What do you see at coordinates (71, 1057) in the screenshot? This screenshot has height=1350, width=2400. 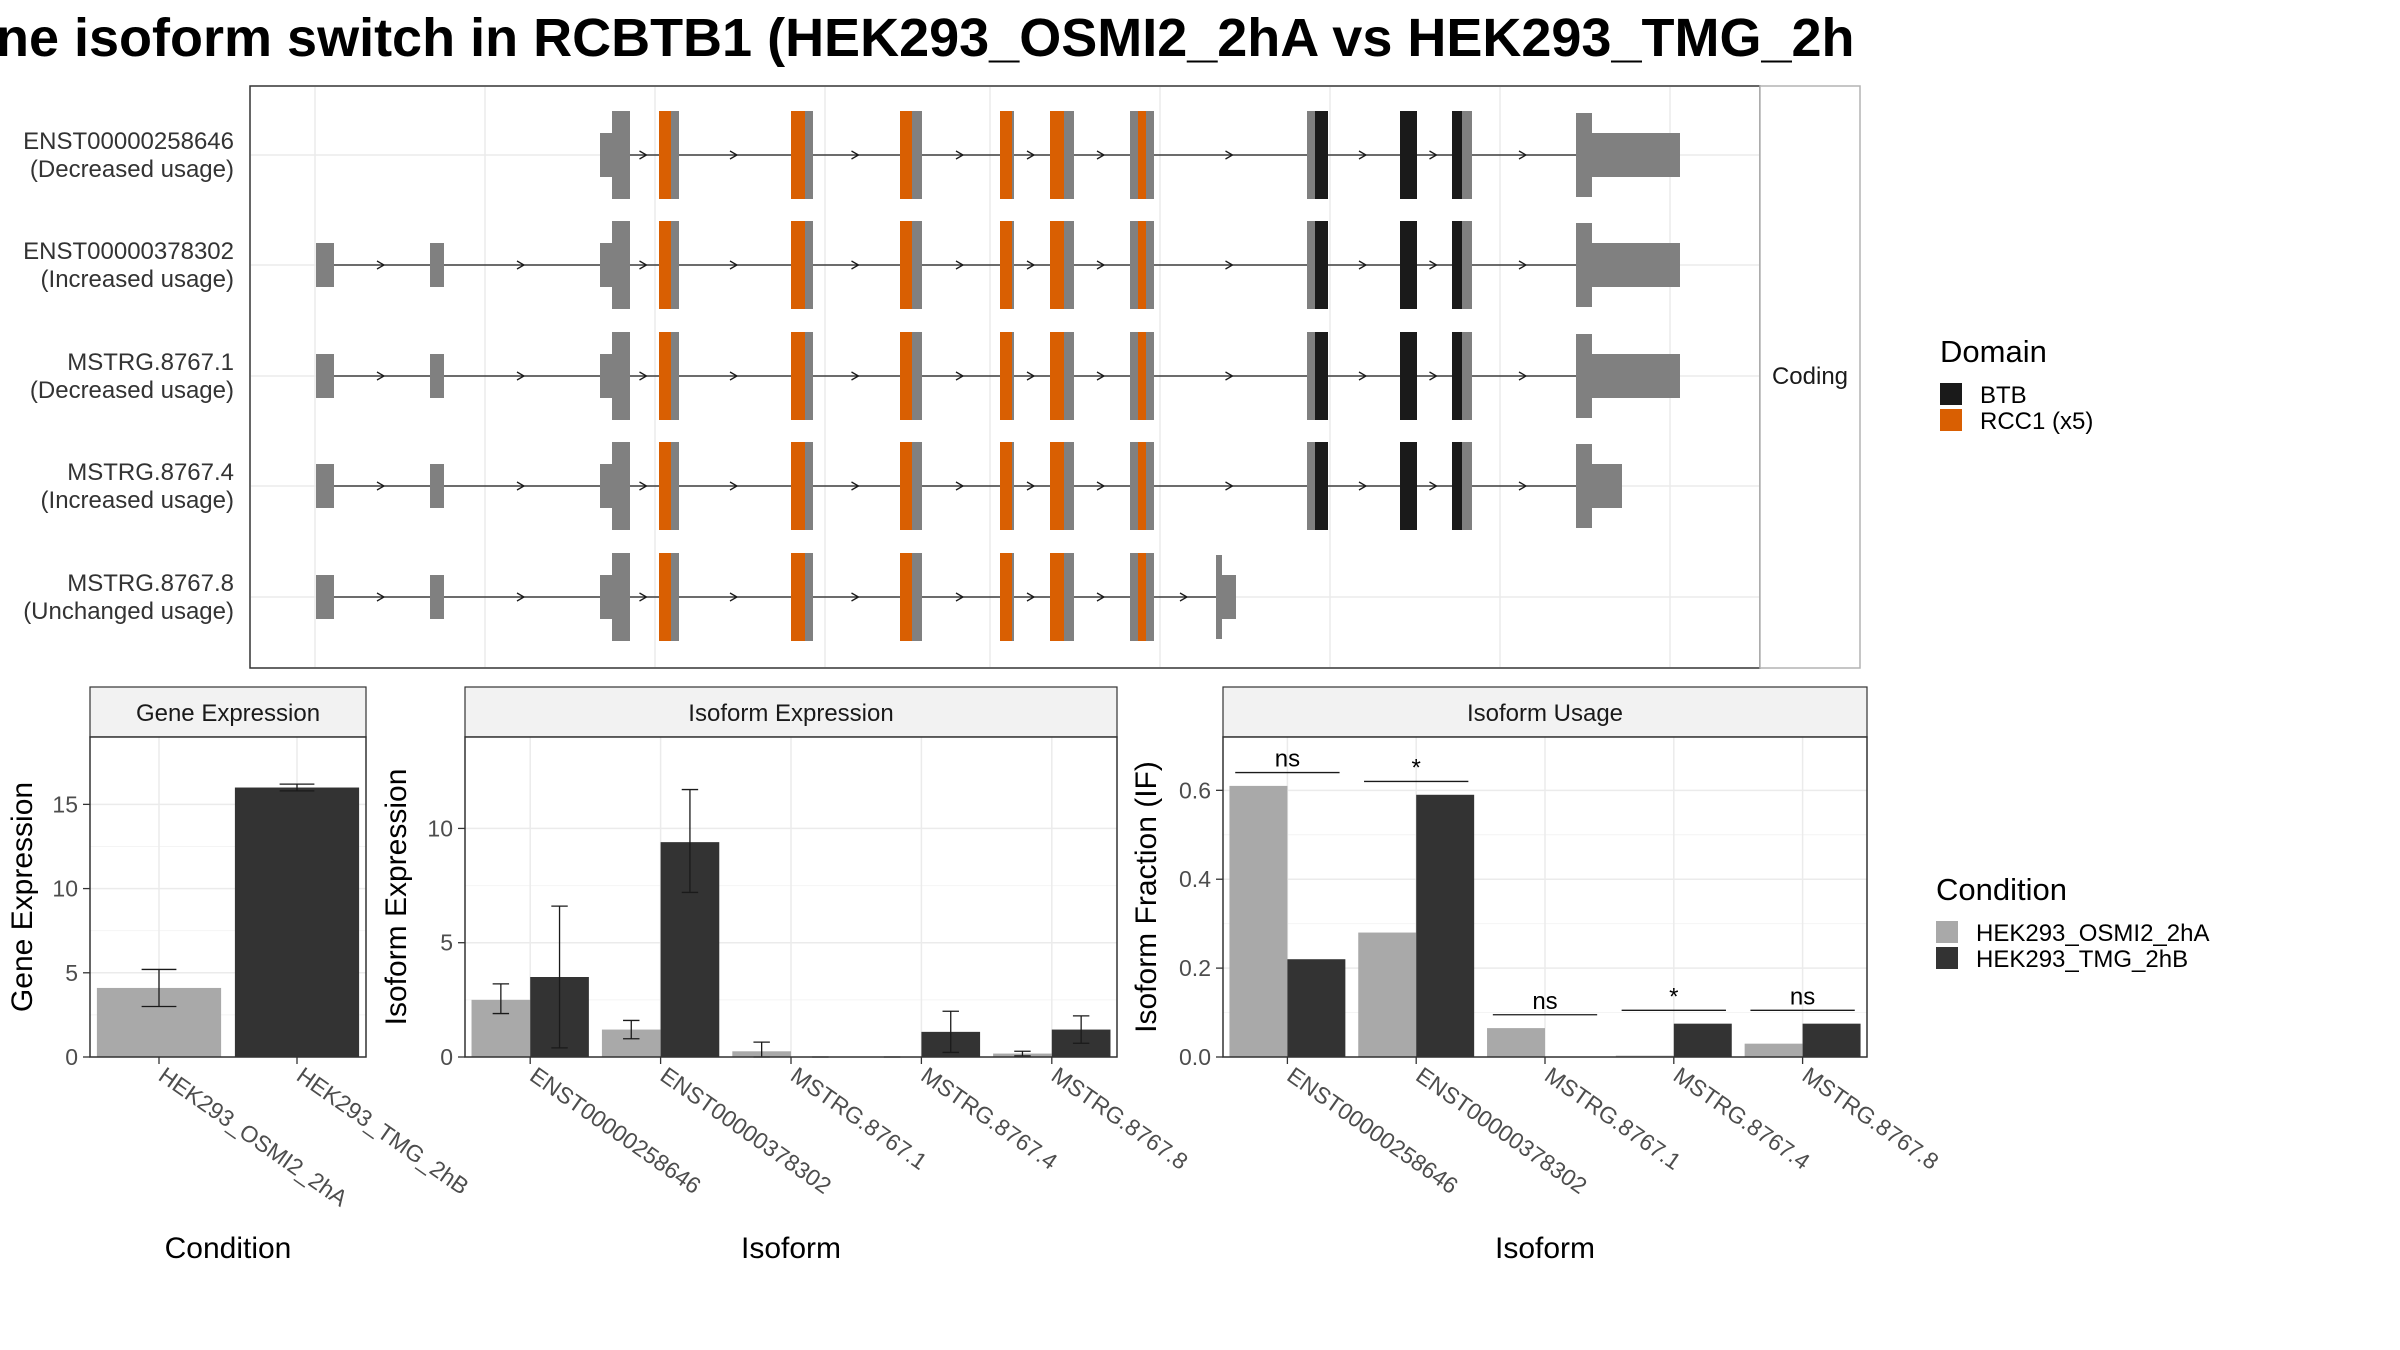 I see `y-tick-label: 0` at bounding box center [71, 1057].